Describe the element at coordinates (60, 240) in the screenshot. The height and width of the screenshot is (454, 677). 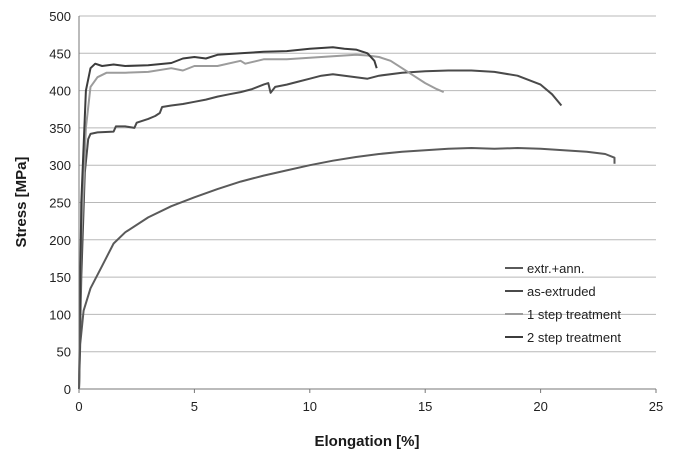
I see `y-tick-label: 200` at that location.